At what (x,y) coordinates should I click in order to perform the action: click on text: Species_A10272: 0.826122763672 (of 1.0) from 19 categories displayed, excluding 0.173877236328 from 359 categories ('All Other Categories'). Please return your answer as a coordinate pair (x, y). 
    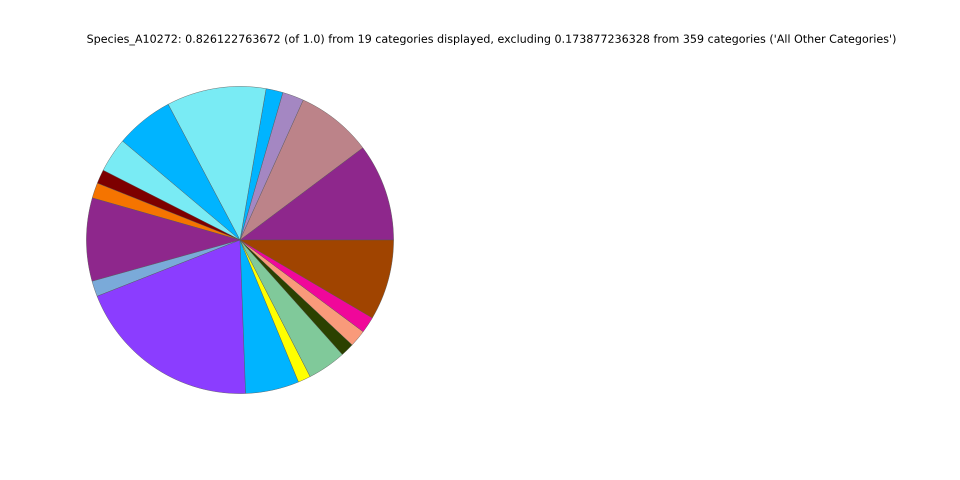
    Looking at the image, I should click on (491, 40).